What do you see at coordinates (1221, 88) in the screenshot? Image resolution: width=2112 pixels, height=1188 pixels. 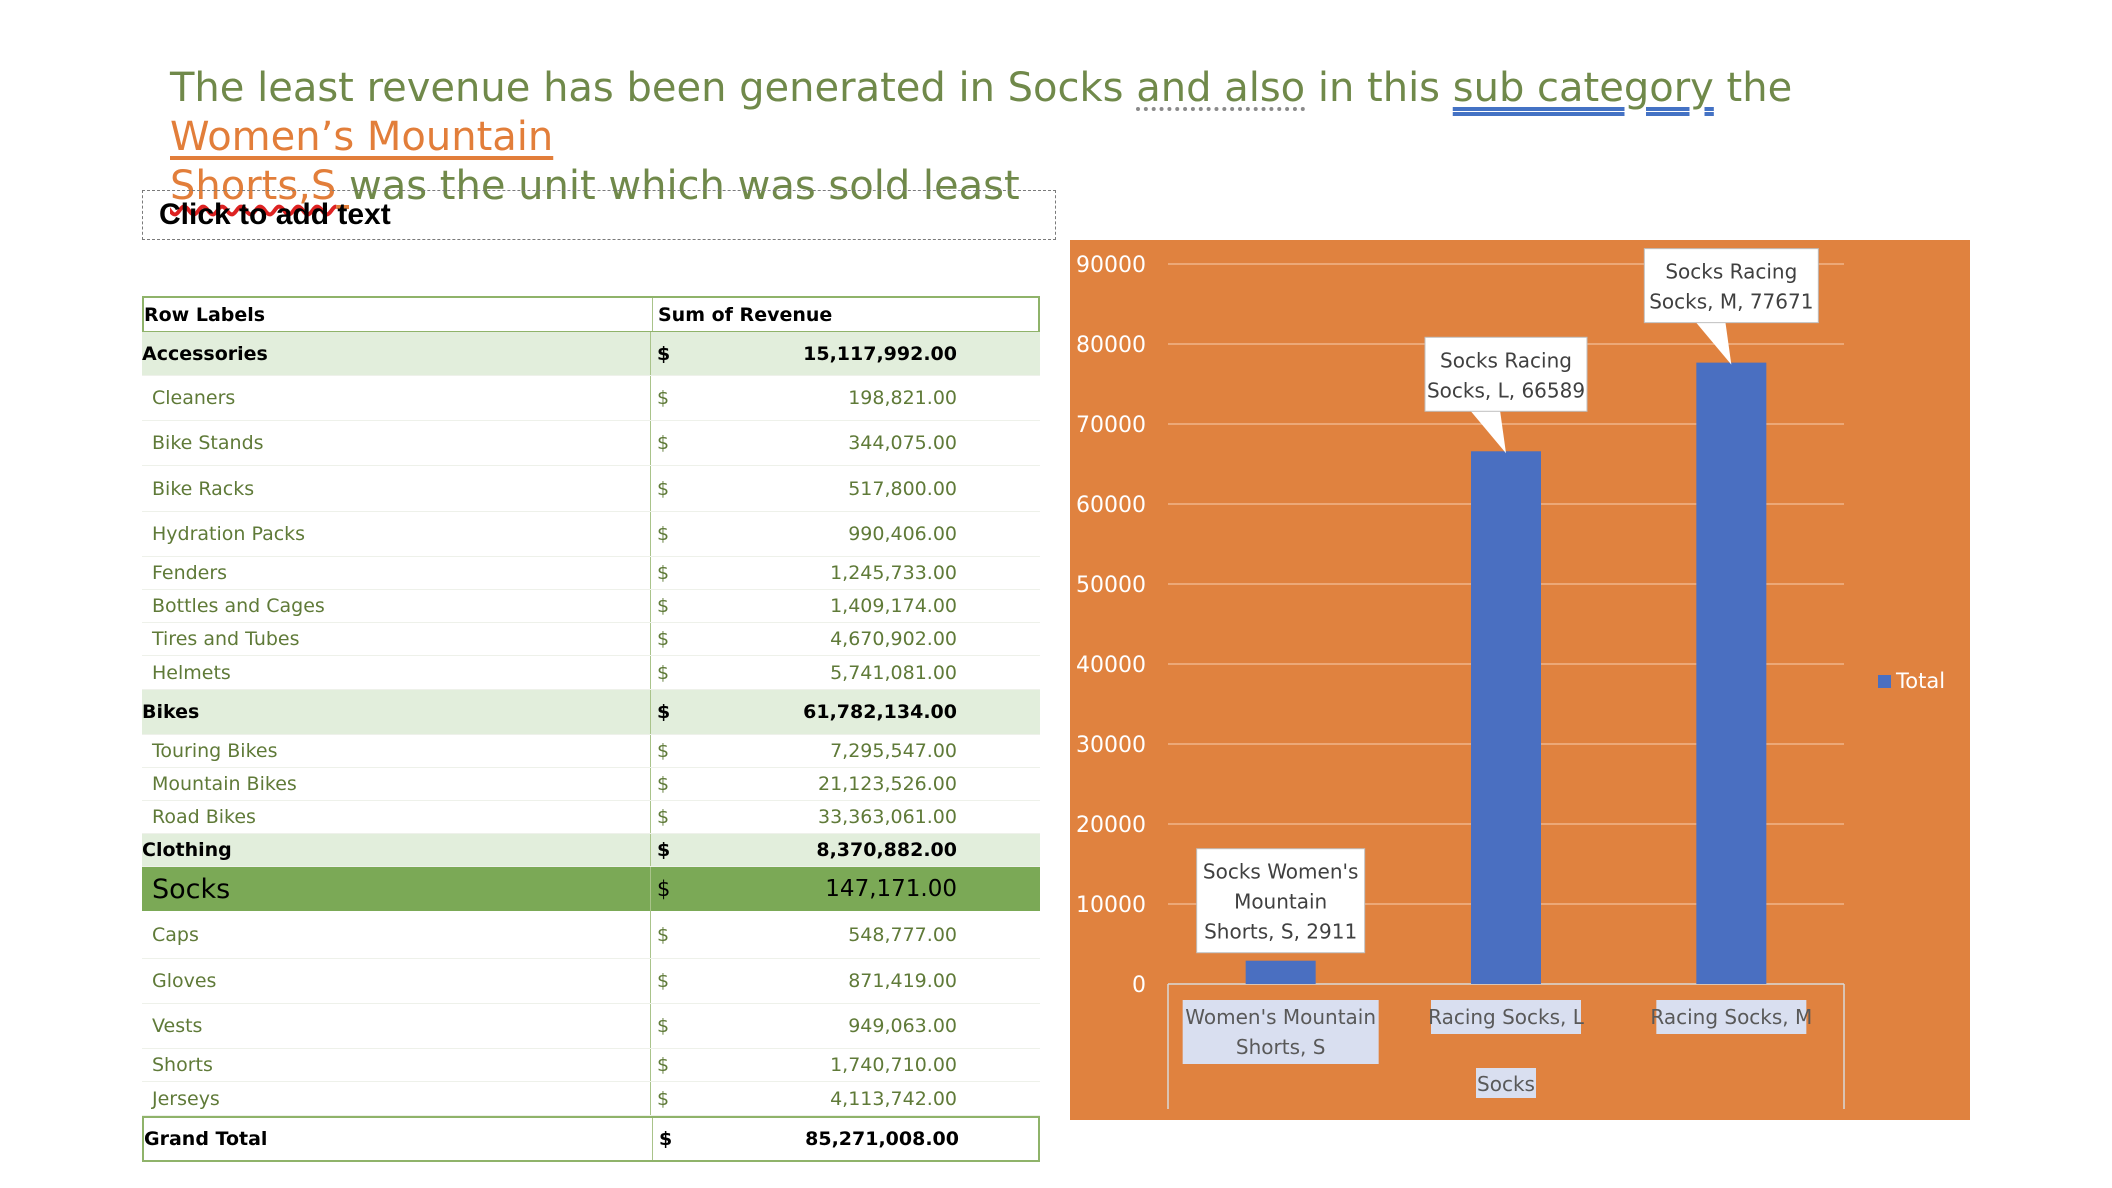 I see `title-text-dotted: and also` at bounding box center [1221, 88].